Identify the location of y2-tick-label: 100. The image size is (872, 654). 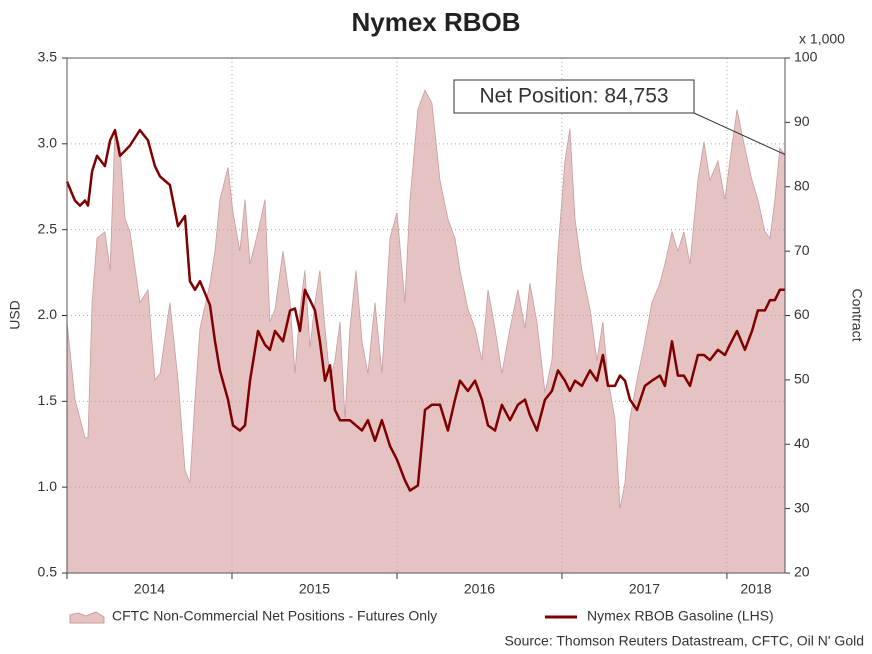
(806, 57).